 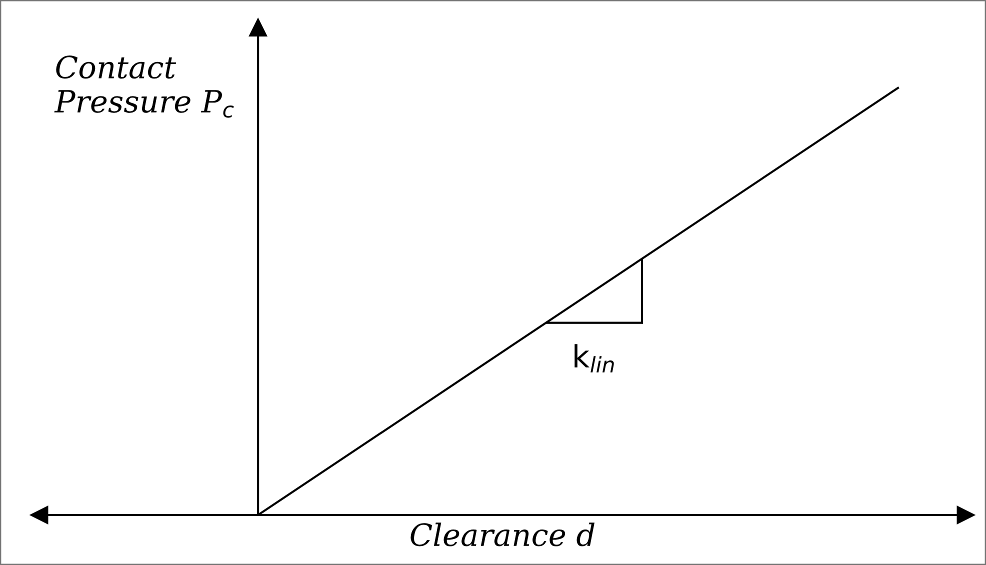 What do you see at coordinates (594, 358) in the screenshot?
I see `annotation: k$_{lin}$` at bounding box center [594, 358].